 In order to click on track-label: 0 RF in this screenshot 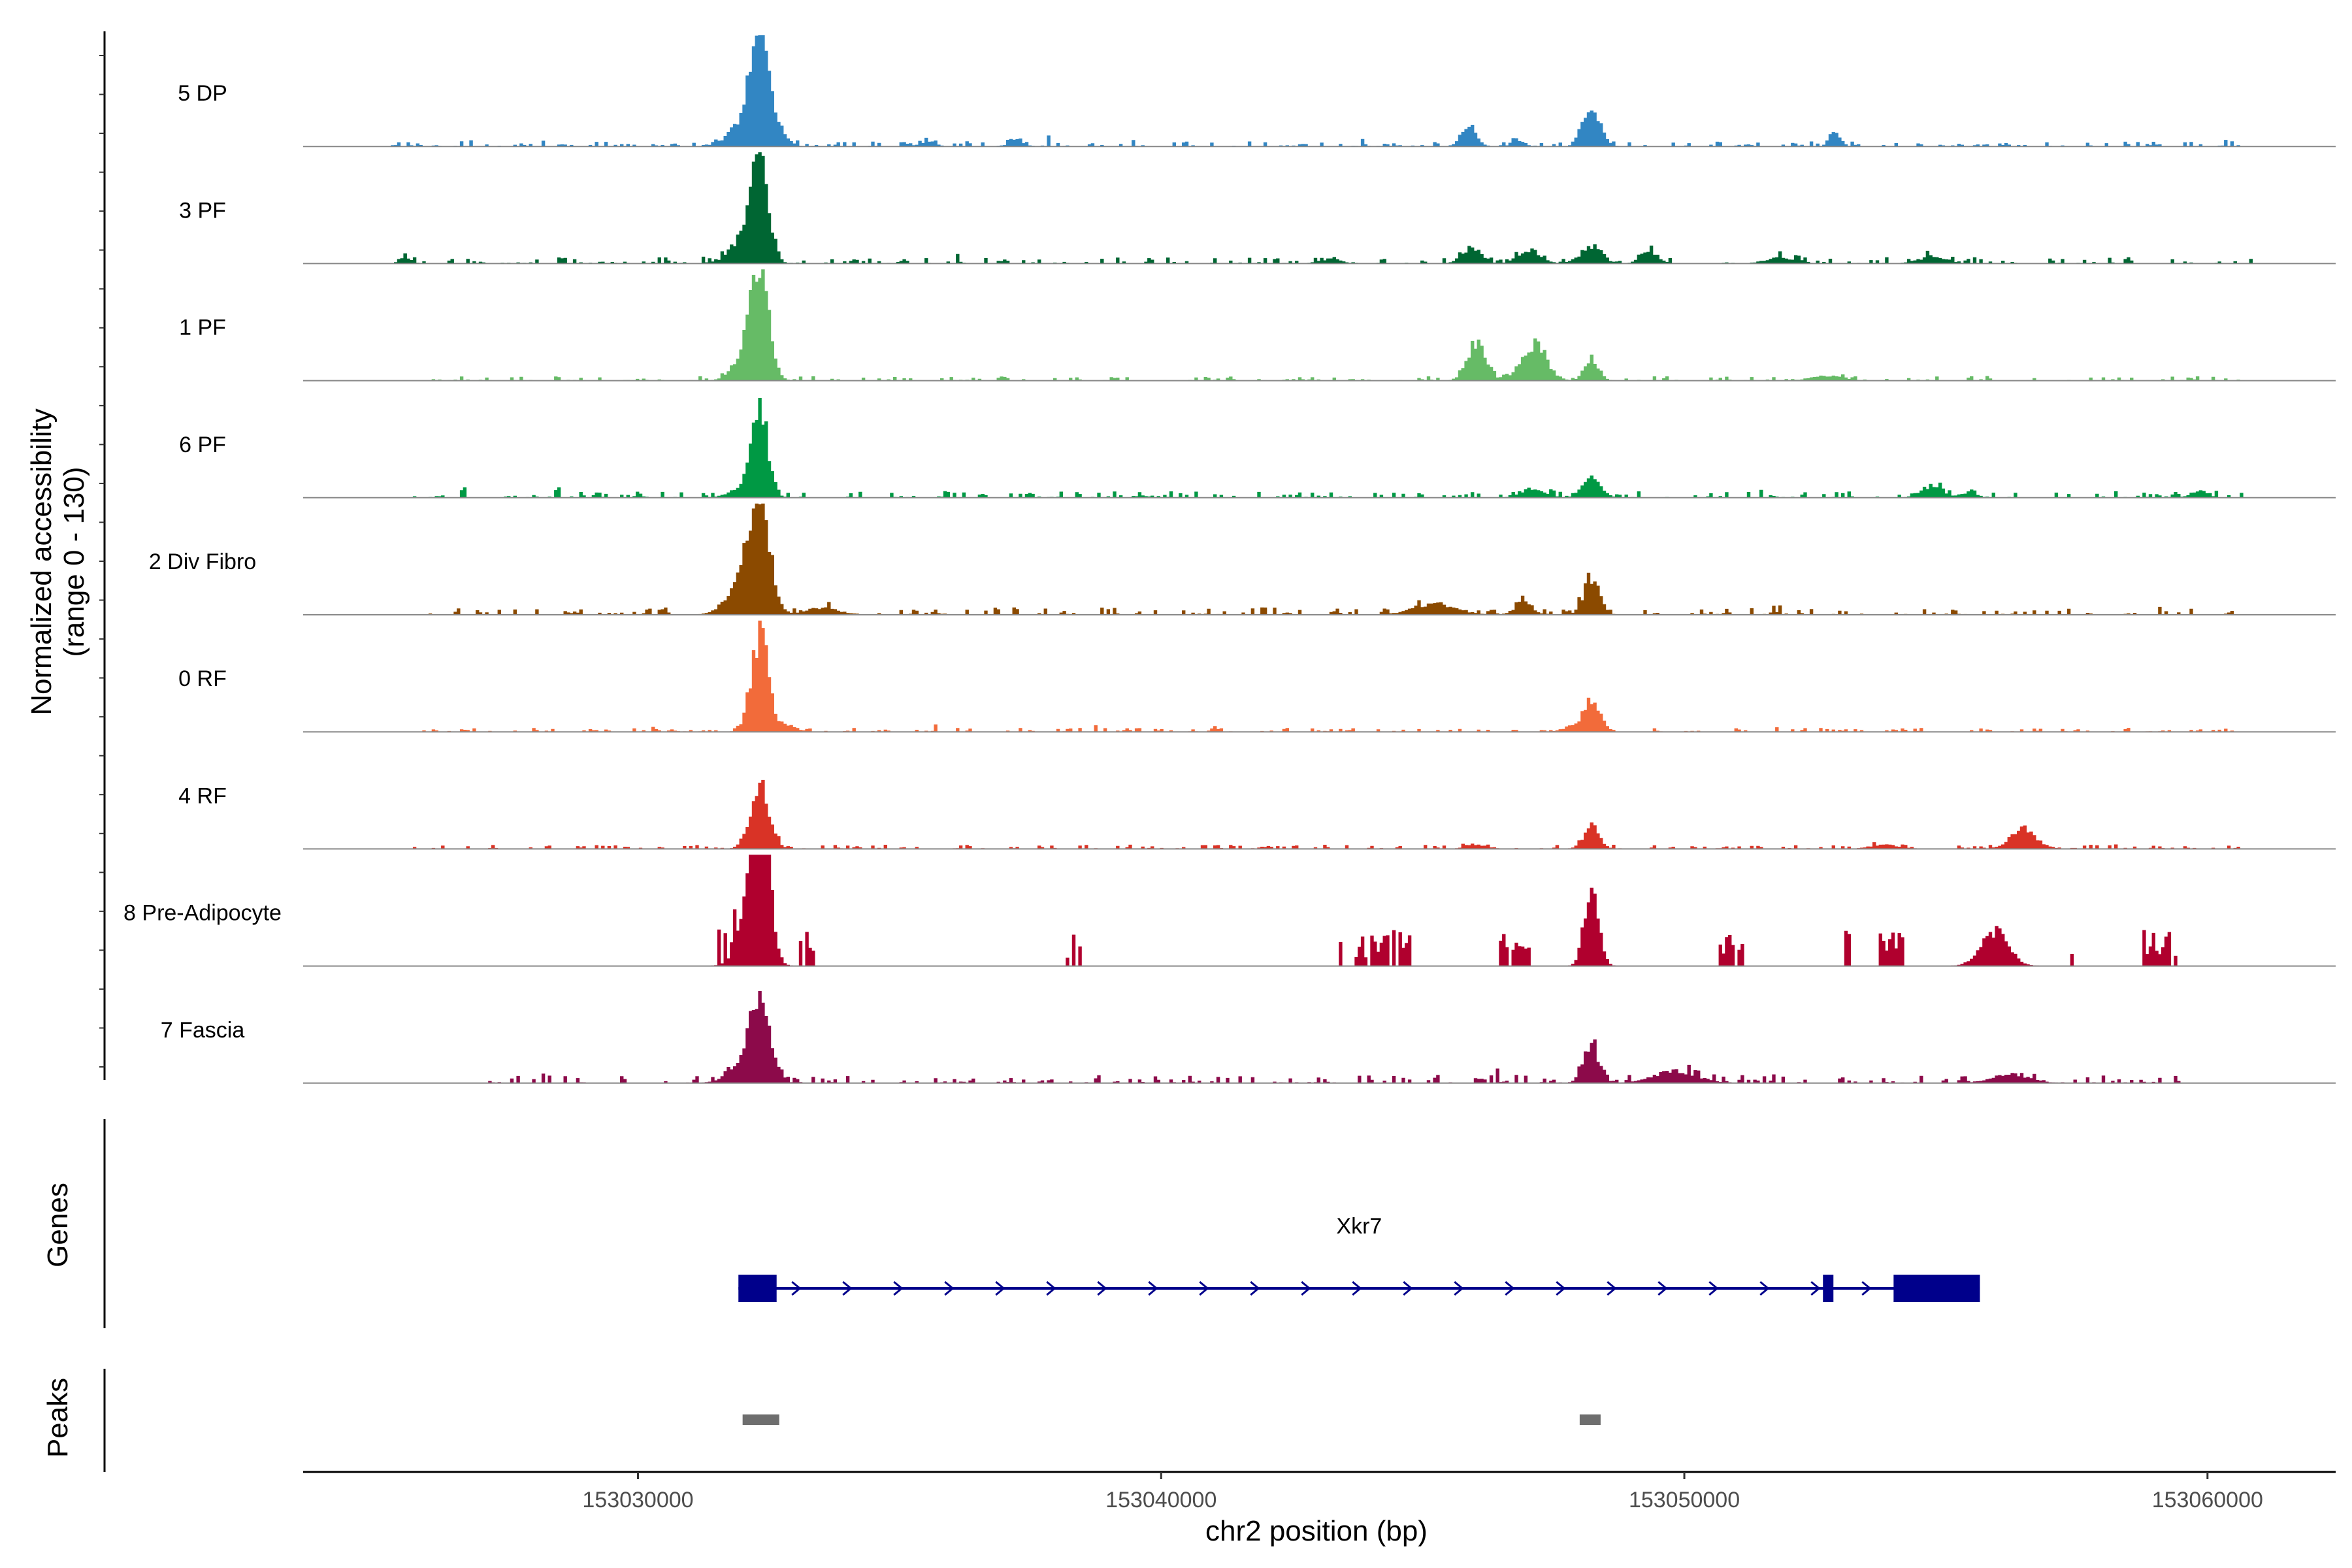, I will do `click(202, 678)`.